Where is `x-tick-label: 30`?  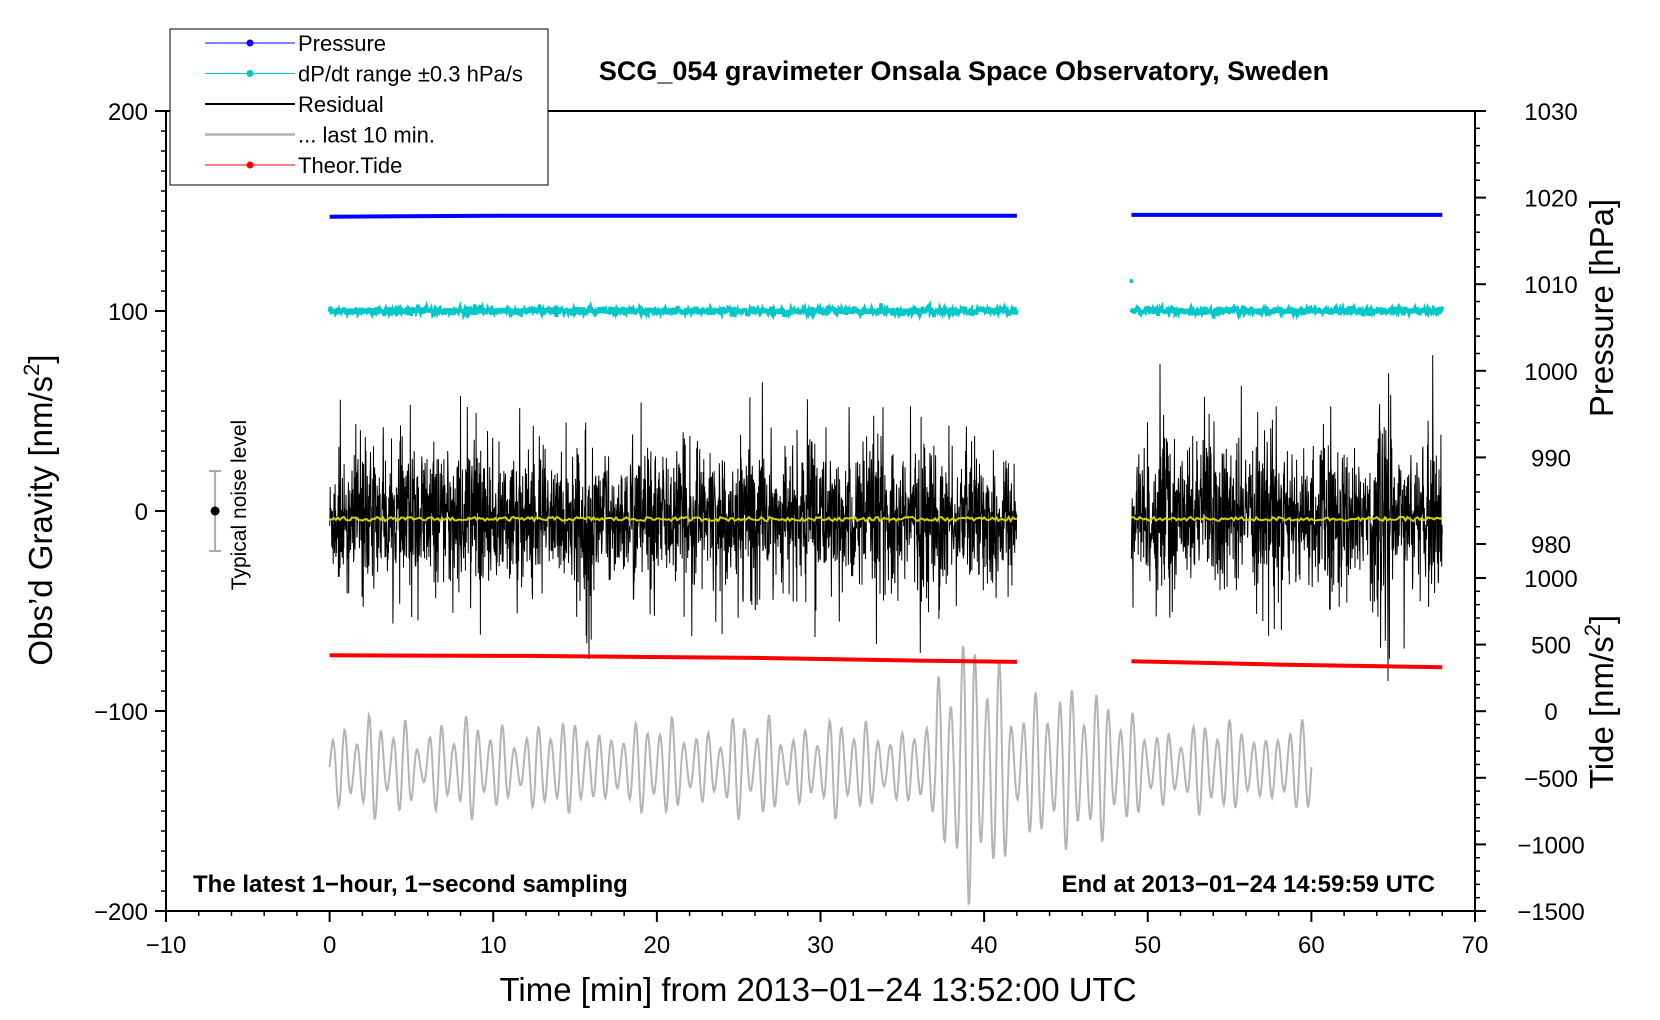
x-tick-label: 30 is located at coordinates (820, 945).